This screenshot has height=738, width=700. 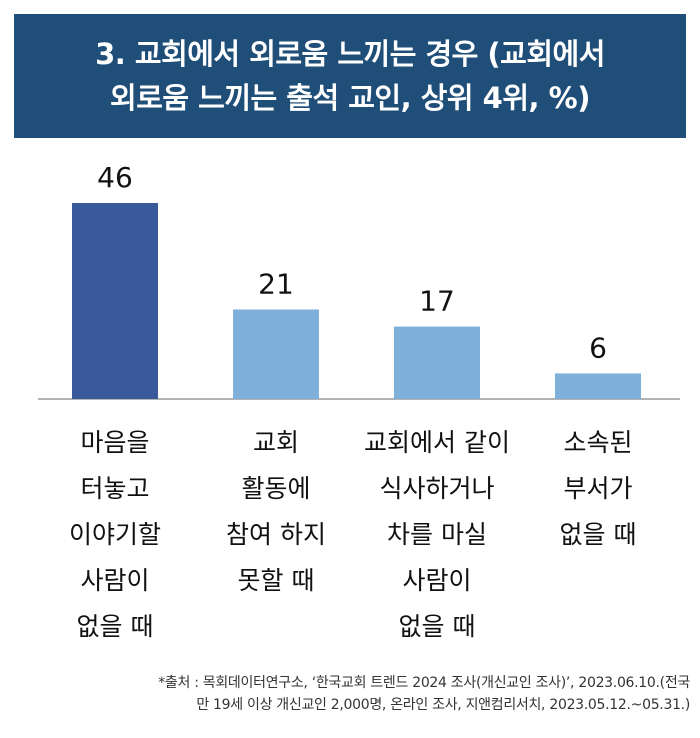 What do you see at coordinates (437, 580) in the screenshot?
I see `category-label-3-line-4: 사람이` at bounding box center [437, 580].